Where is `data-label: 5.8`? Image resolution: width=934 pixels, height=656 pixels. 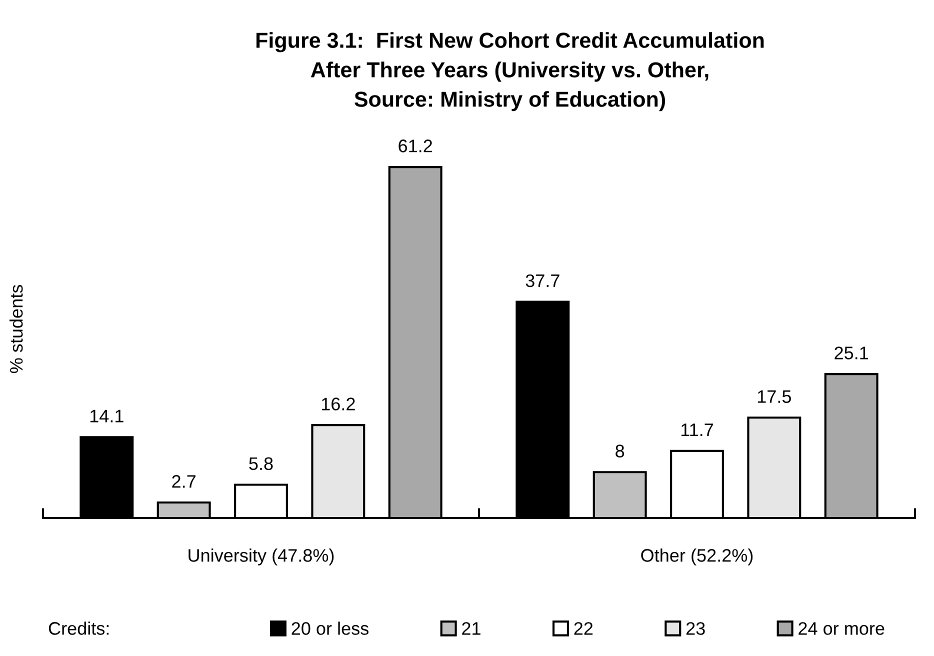 data-label: 5.8 is located at coordinates (261, 463).